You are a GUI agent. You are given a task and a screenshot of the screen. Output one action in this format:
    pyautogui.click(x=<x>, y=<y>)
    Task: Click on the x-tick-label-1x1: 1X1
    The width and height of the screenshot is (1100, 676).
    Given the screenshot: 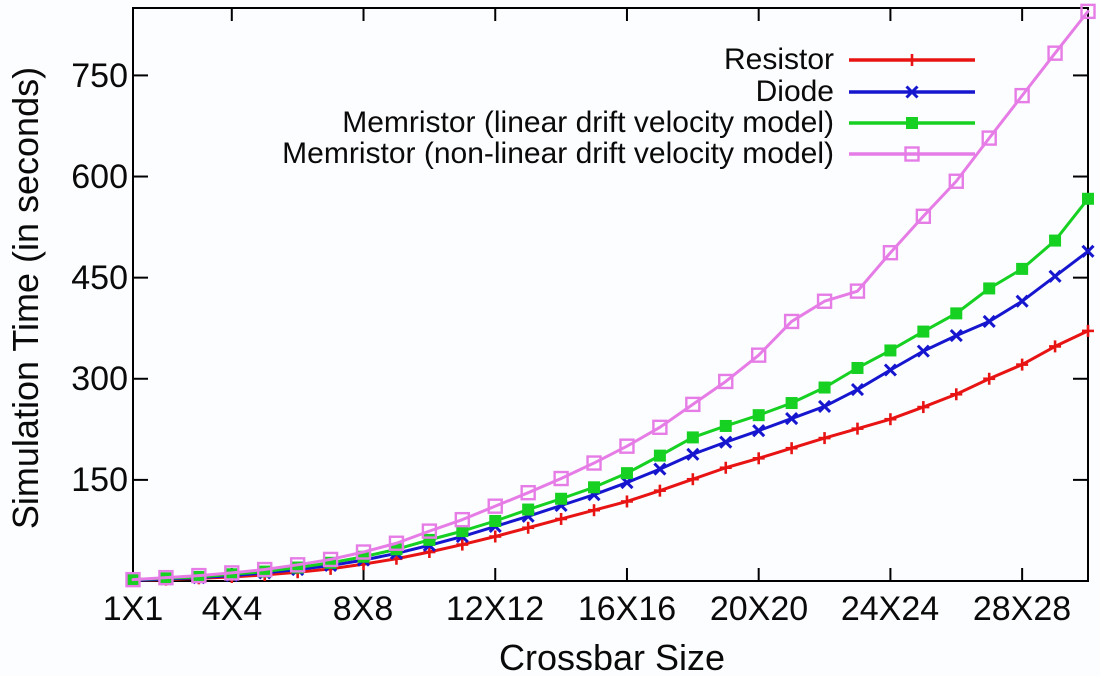 What is the action you would take?
    pyautogui.click(x=133, y=609)
    